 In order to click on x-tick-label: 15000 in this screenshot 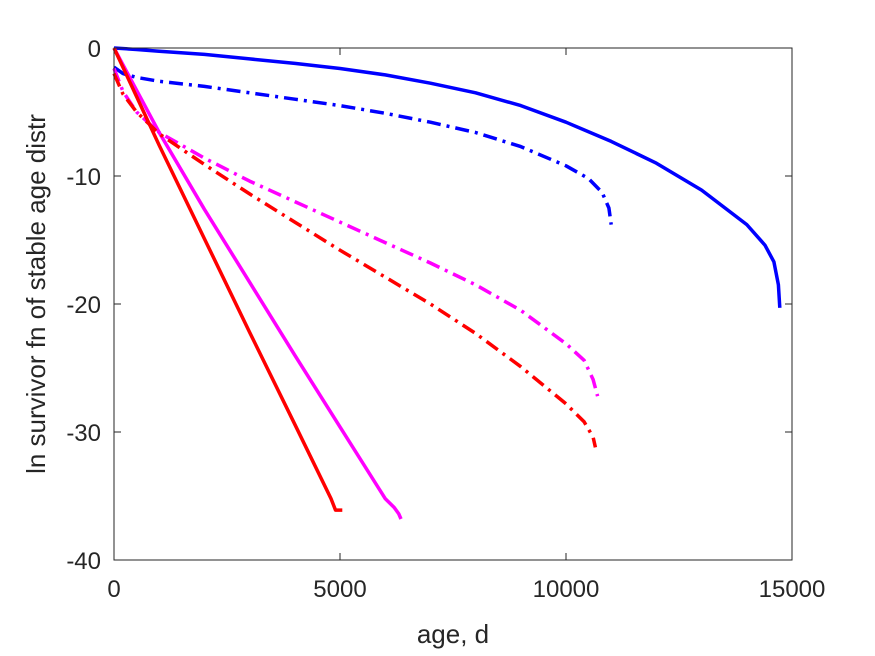, I will do `click(792, 589)`.